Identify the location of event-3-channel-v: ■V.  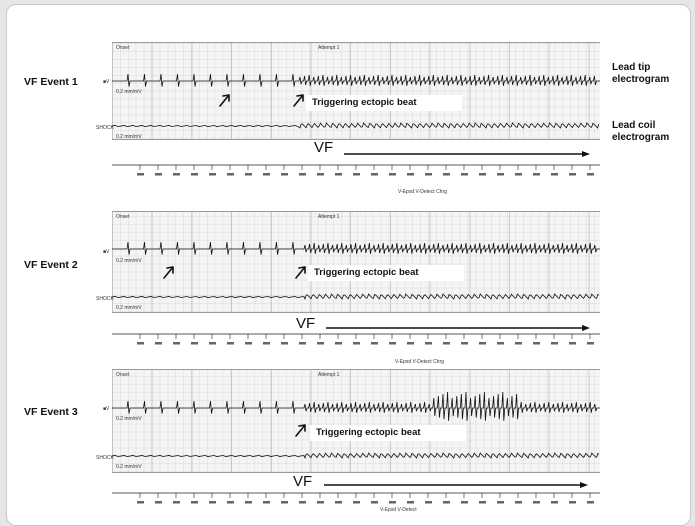
(106, 409).